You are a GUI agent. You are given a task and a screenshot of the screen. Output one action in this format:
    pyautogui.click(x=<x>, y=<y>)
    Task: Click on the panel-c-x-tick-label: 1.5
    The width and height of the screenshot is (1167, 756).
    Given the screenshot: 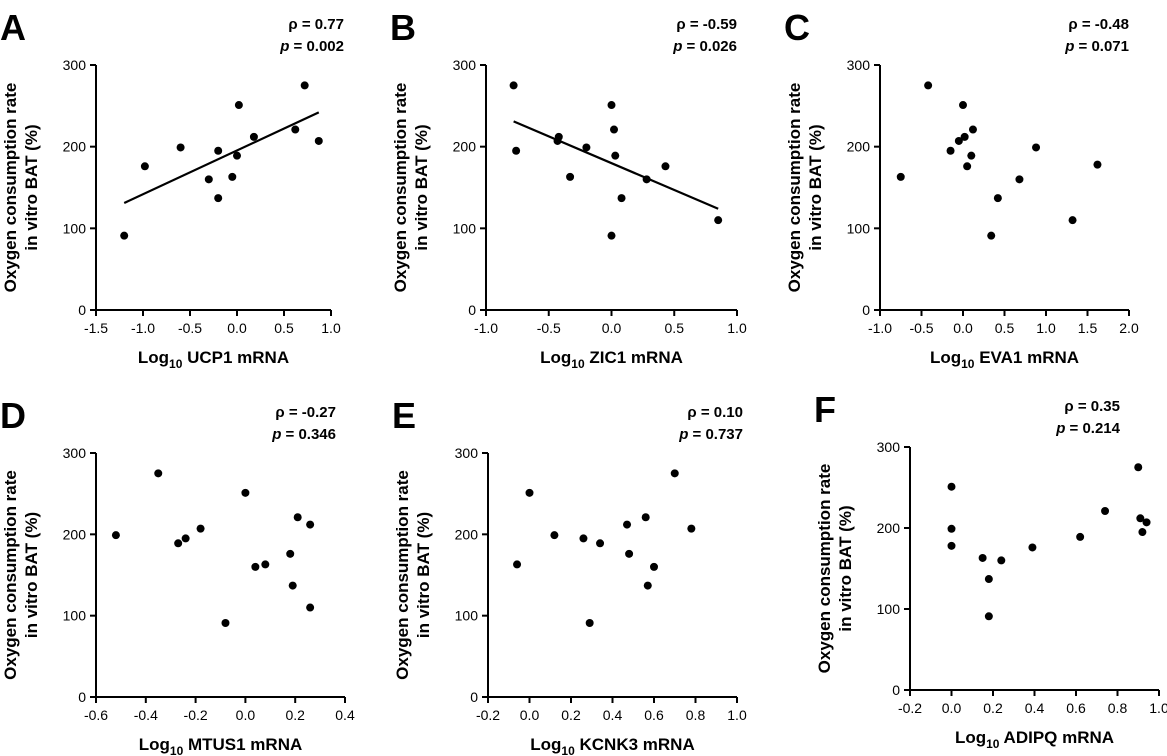 What is the action you would take?
    pyautogui.click(x=1088, y=328)
    